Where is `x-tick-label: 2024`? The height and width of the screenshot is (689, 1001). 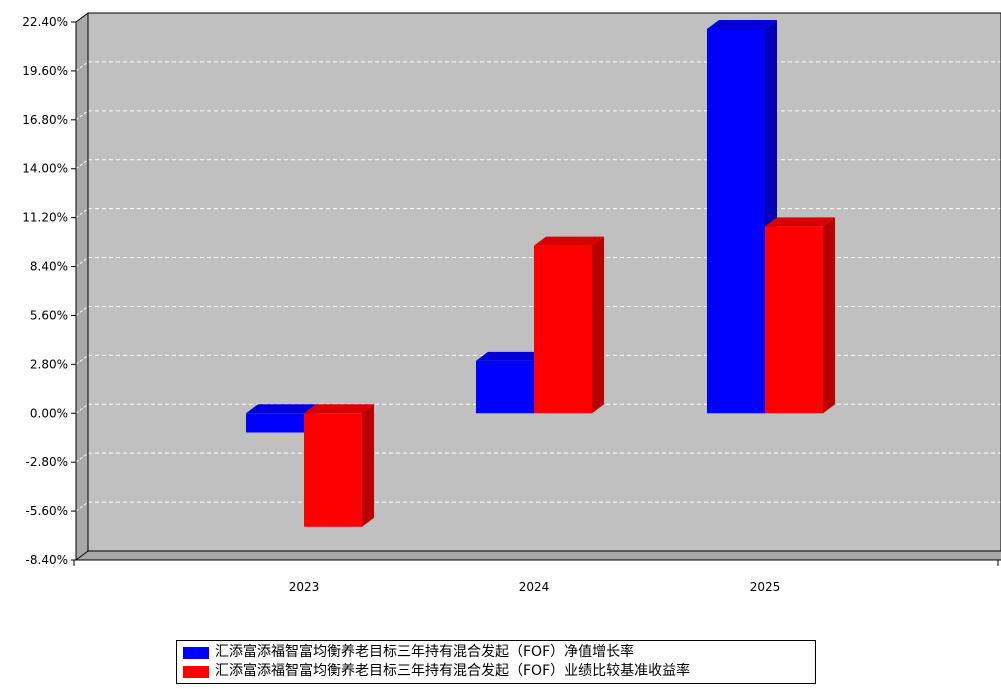
x-tick-label: 2024 is located at coordinates (534, 587).